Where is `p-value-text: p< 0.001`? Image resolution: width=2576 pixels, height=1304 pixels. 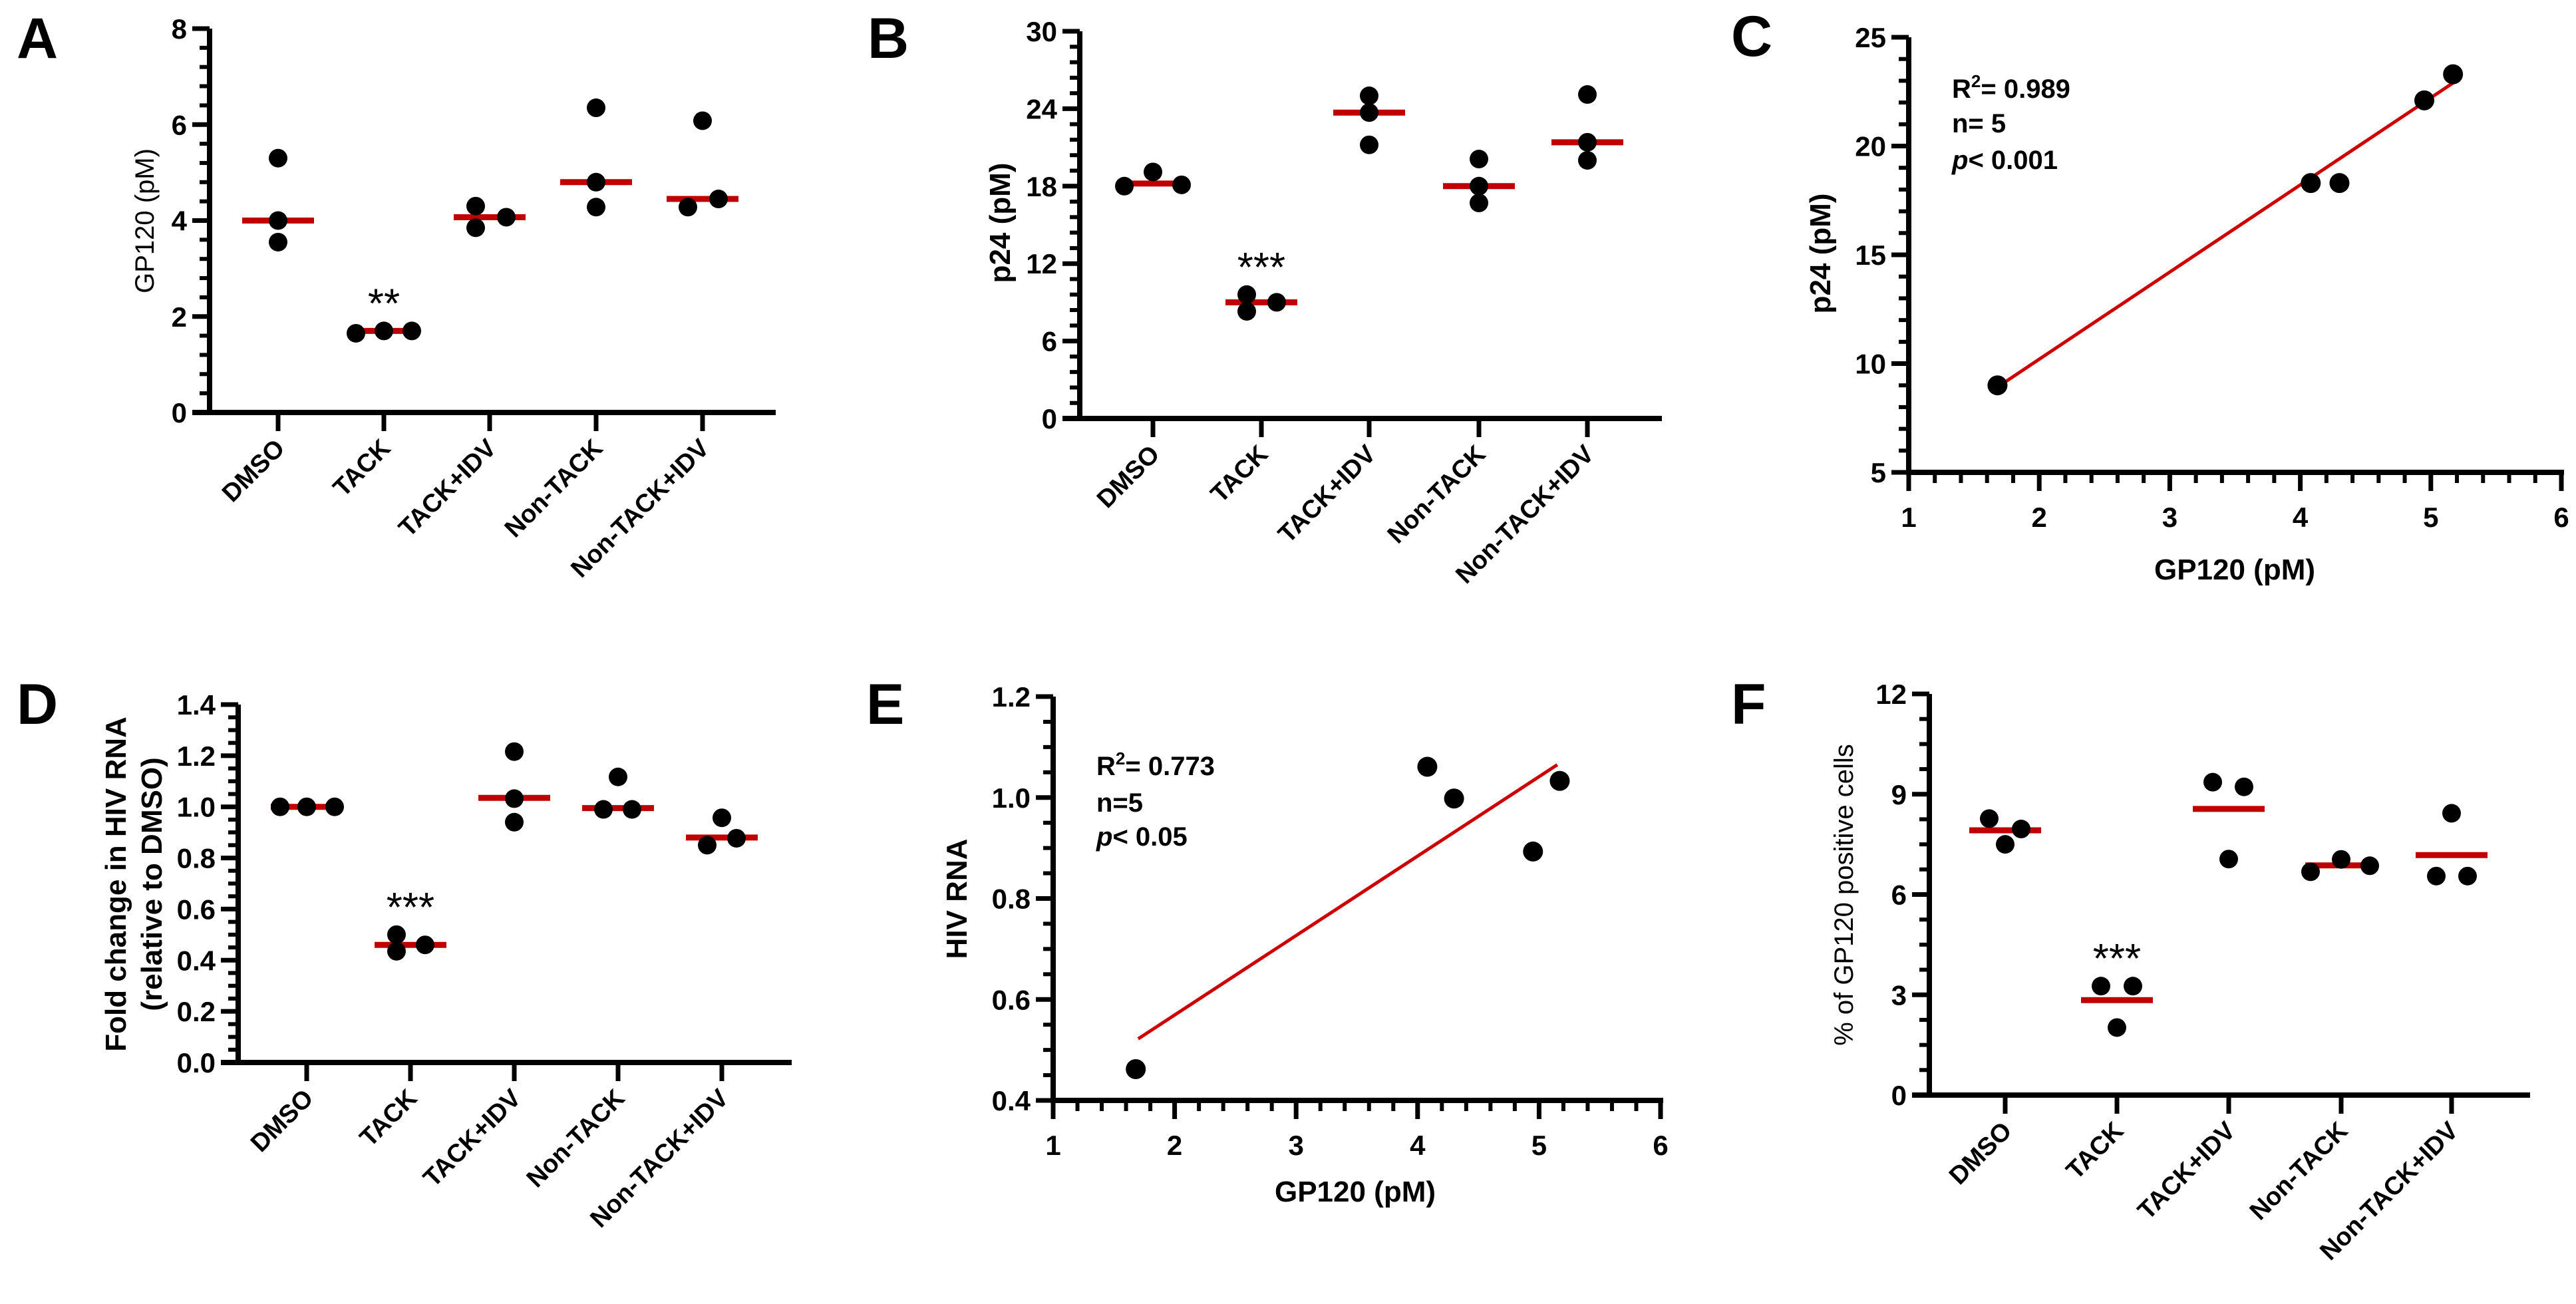
p-value-text: p< 0.001 is located at coordinates (2004, 160).